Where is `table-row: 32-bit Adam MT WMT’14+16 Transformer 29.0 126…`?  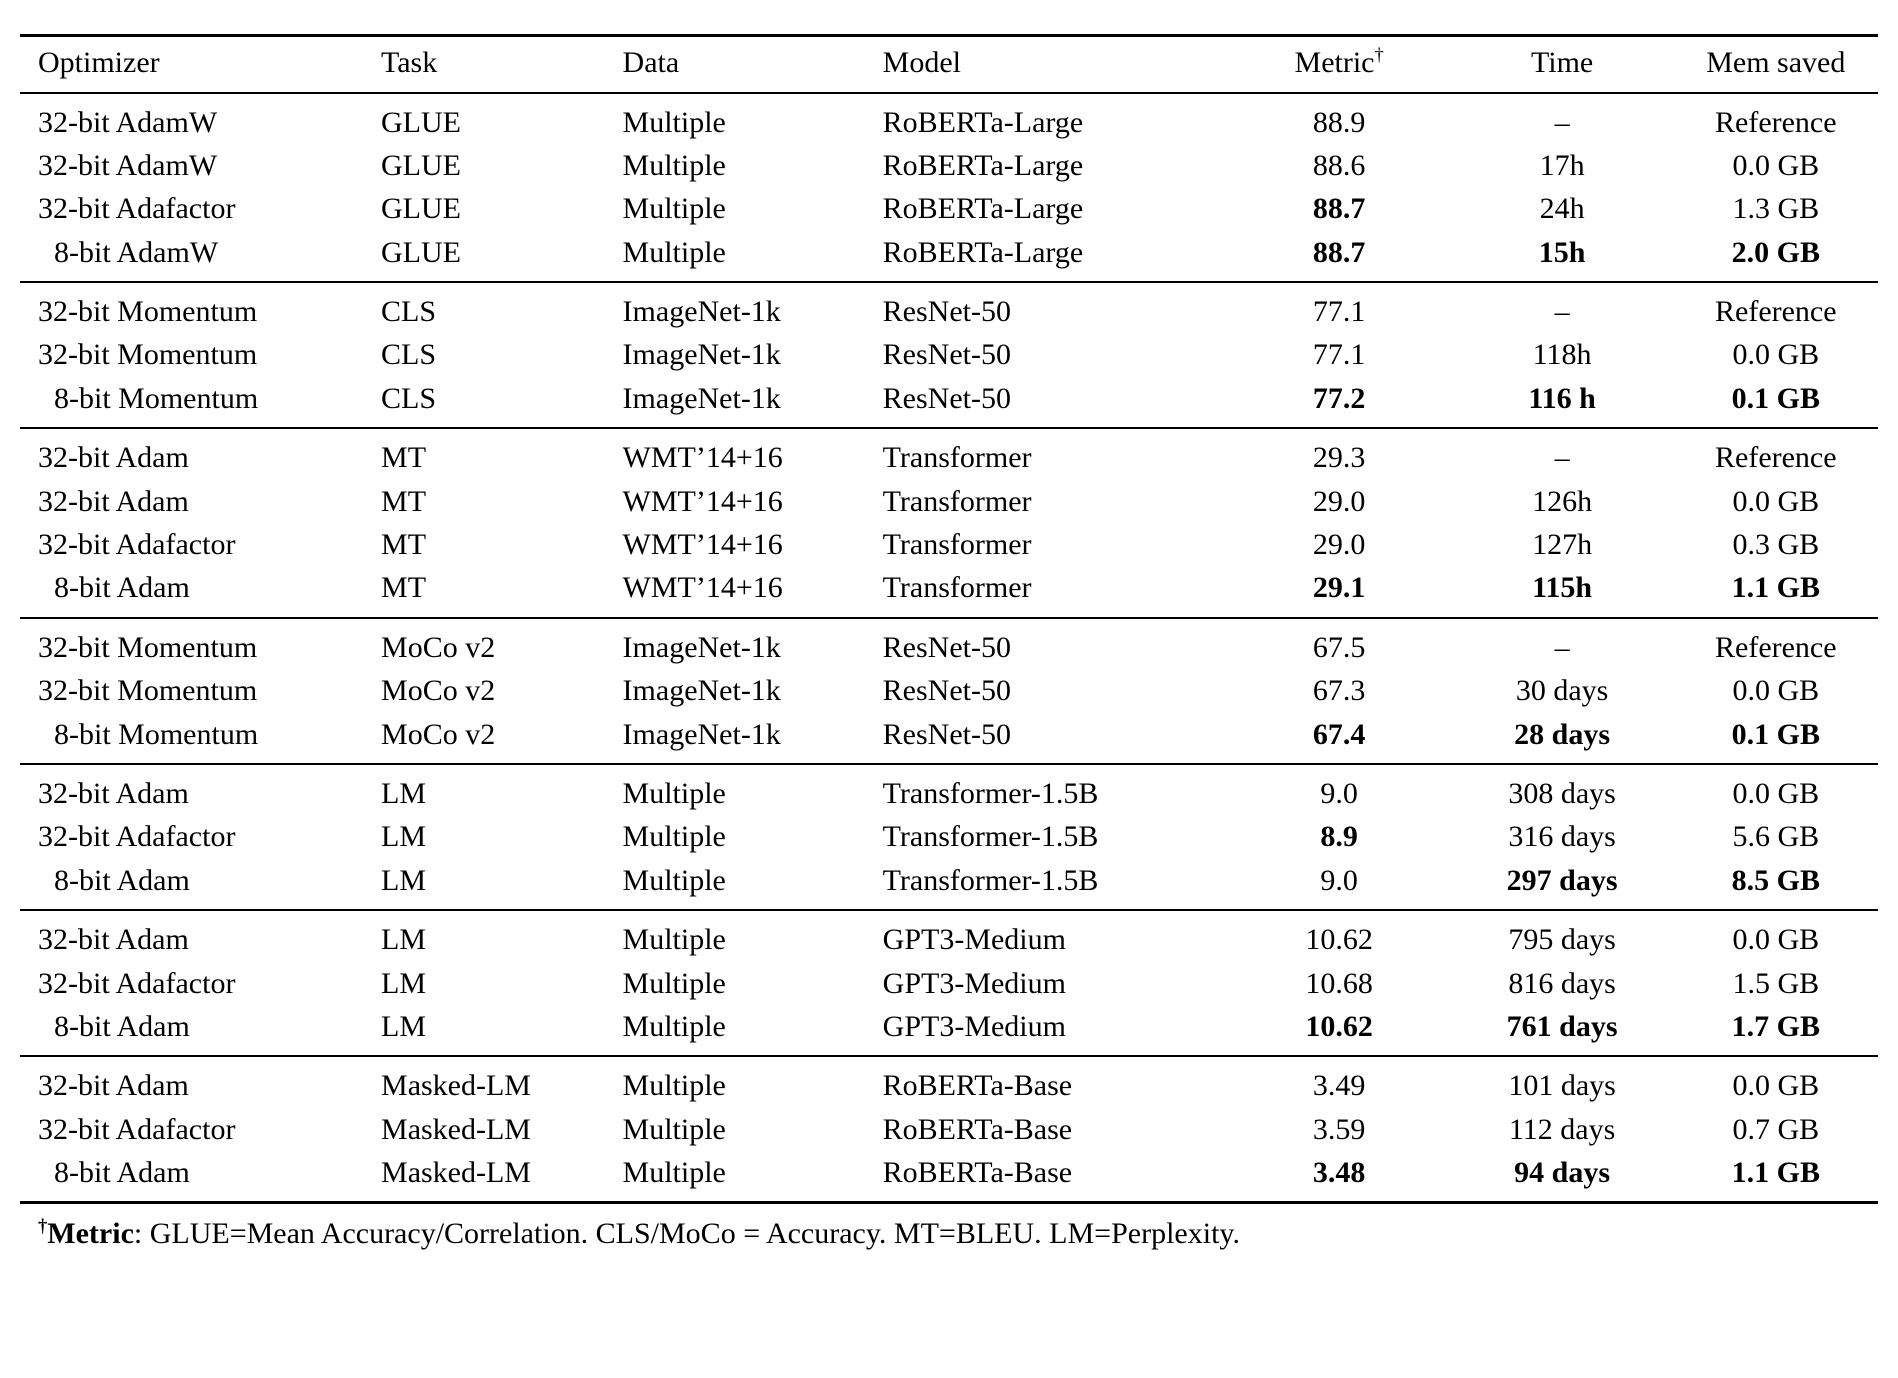 table-row: 32-bit Adam MT WMT’14+16 Transformer 29.0 126… is located at coordinates (949, 501).